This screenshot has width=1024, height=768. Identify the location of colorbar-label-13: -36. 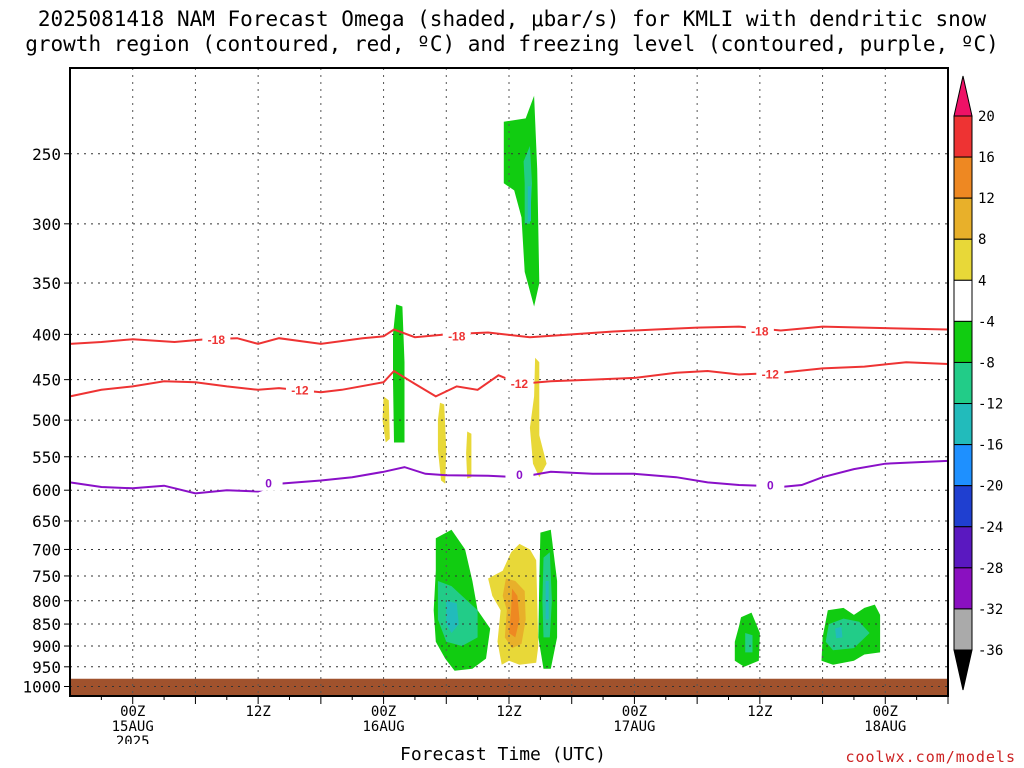
(990, 651).